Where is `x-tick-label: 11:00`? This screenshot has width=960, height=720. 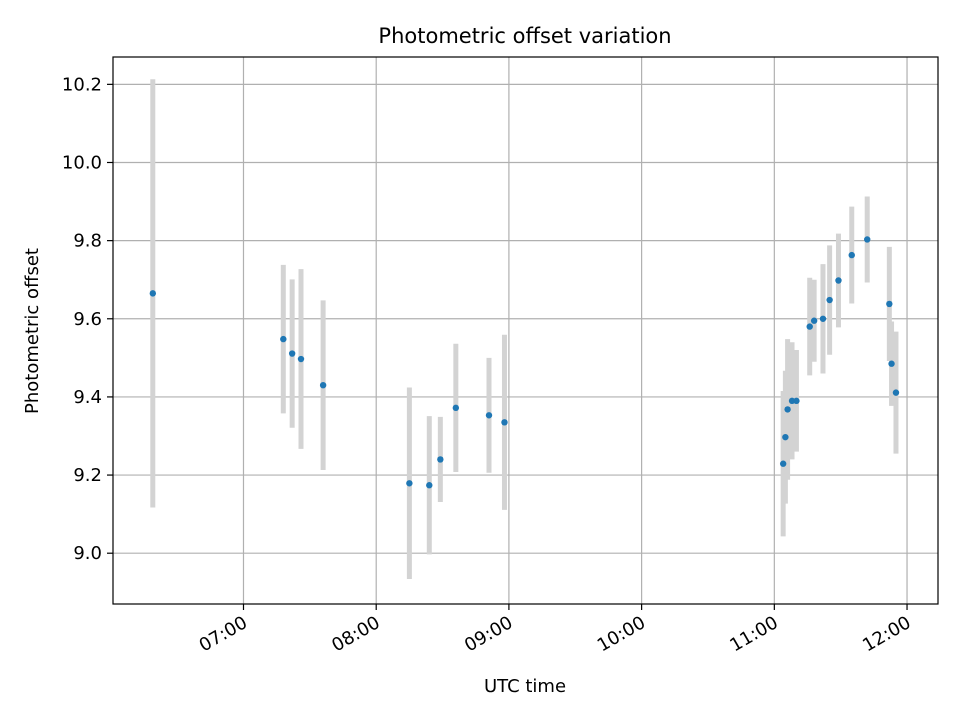 x-tick-label: 11:00 is located at coordinates (753, 634).